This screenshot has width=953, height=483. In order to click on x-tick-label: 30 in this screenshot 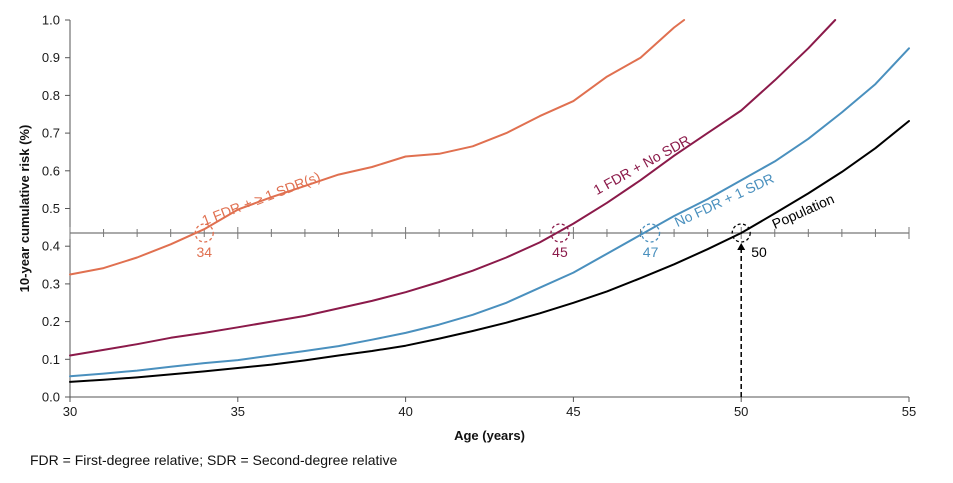, I will do `click(70, 411)`.